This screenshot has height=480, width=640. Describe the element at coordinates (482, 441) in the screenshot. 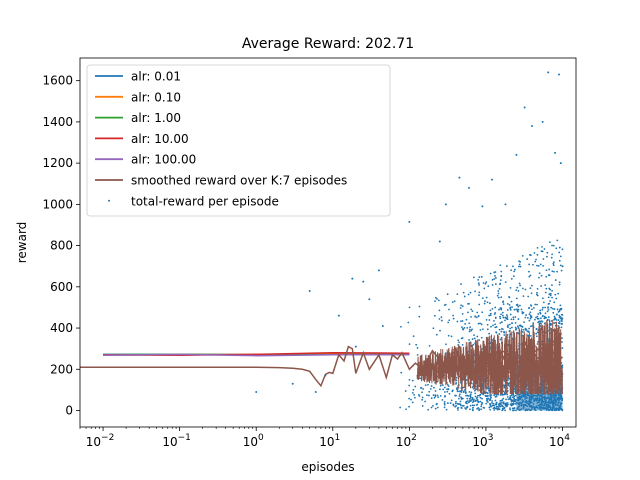

I see `x-tick-label: 10³` at that location.